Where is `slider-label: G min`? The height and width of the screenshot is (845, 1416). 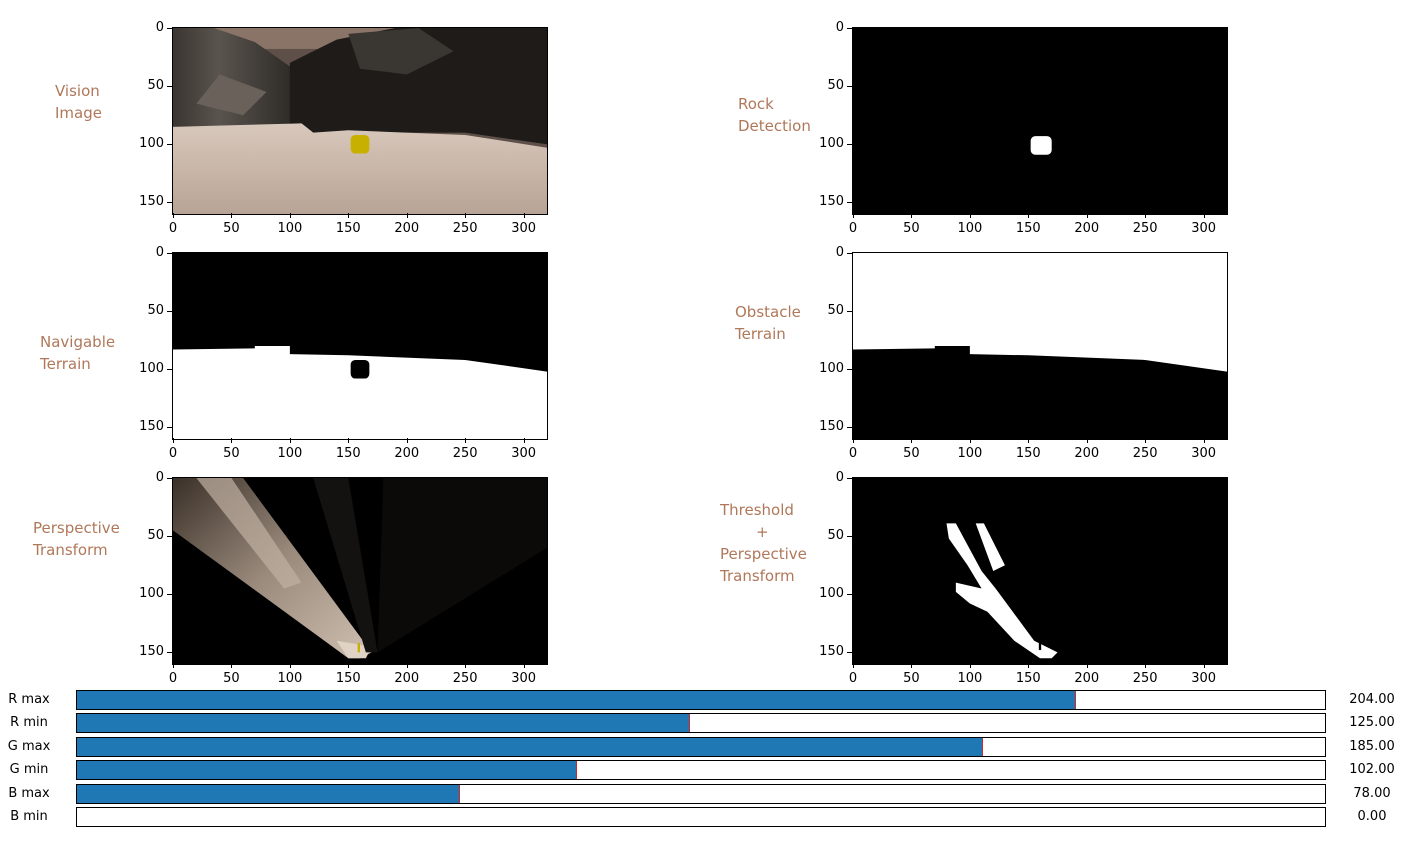 slider-label: G min is located at coordinates (29, 770).